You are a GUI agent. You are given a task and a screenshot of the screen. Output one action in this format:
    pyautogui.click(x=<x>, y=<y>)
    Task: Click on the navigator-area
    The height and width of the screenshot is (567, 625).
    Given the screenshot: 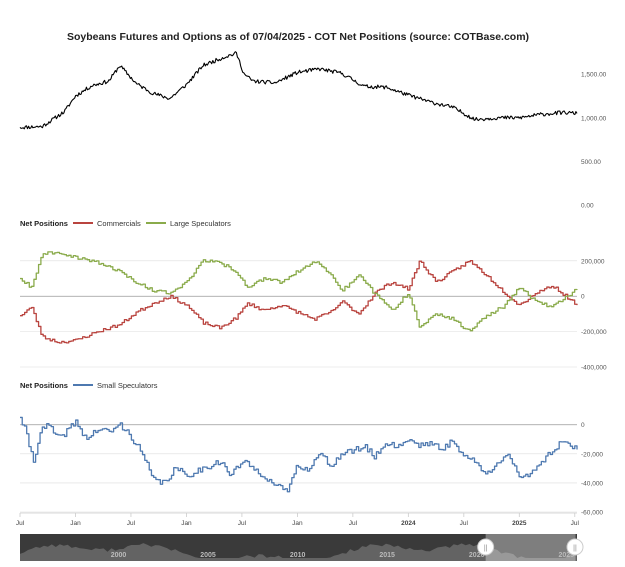 What is the action you would take?
    pyautogui.click(x=298, y=552)
    